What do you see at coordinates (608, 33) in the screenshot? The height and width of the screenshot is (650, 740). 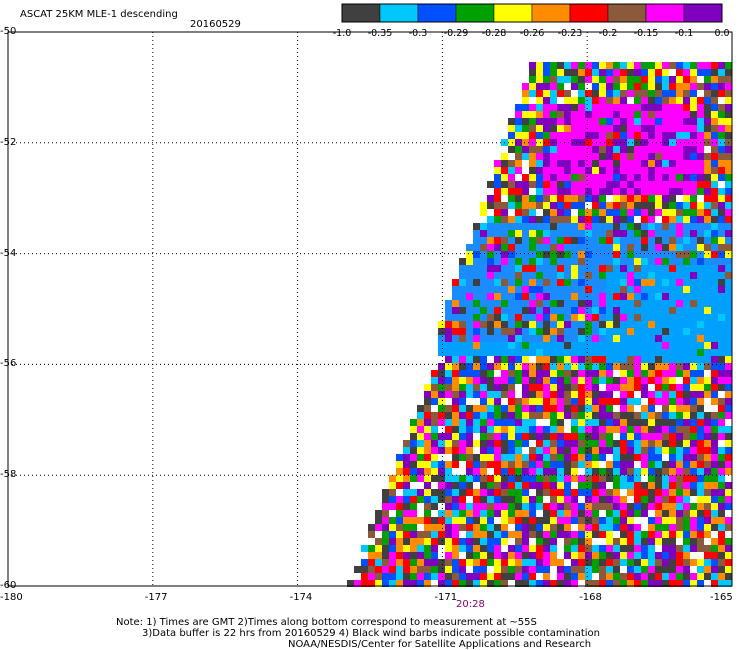 I see `colorbar-label: -0.2` at bounding box center [608, 33].